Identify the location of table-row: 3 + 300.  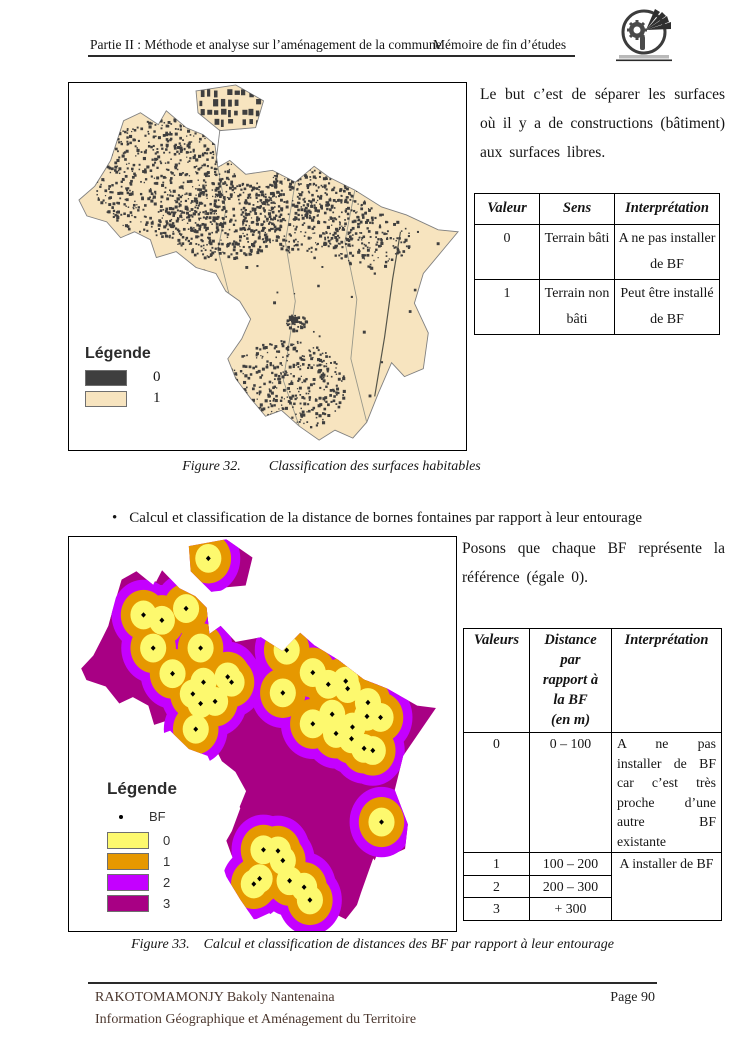
(592, 909).